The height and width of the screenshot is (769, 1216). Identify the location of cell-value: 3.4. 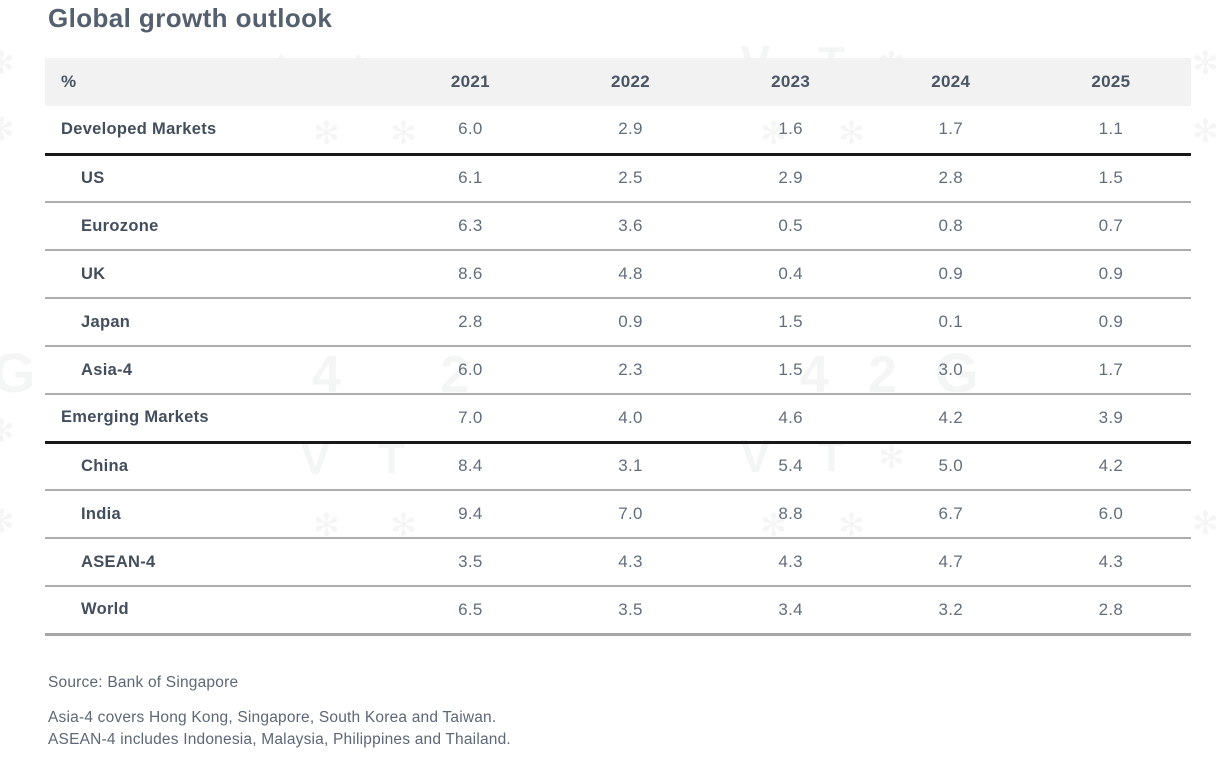
(790, 611).